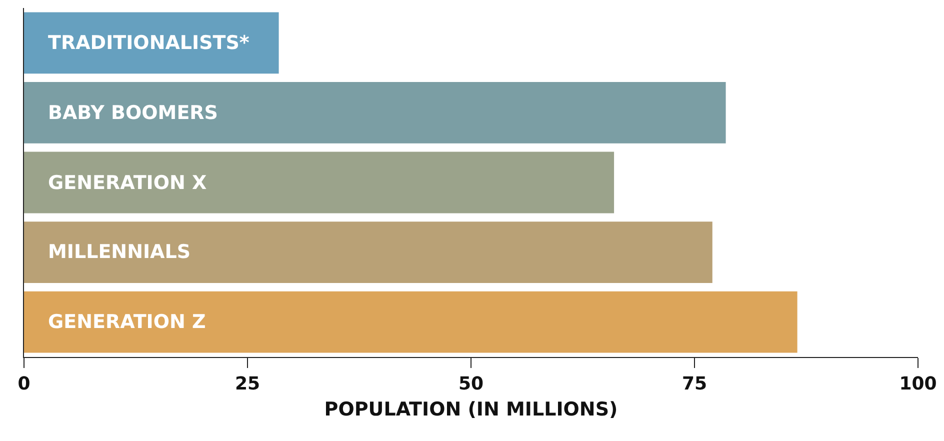 The image size is (944, 441). What do you see at coordinates (149, 43) in the screenshot?
I see `y-tick-label: TRADITIONALISTS*` at bounding box center [149, 43].